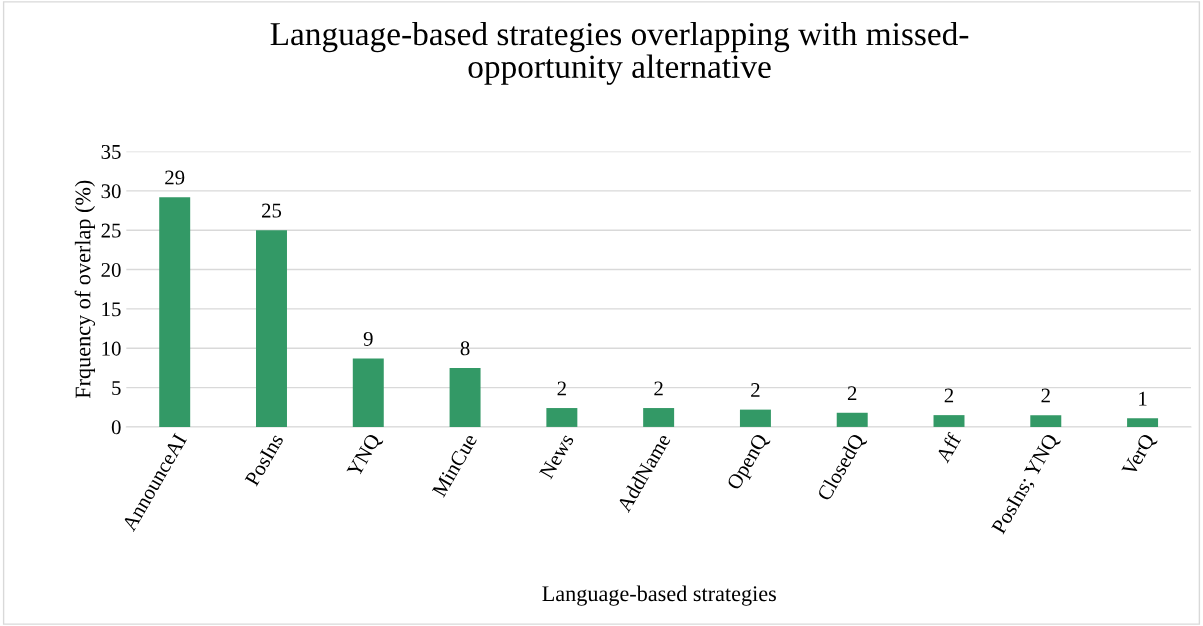 The height and width of the screenshot is (626, 1203). I want to click on y-tick-label: 10, so click(111, 348).